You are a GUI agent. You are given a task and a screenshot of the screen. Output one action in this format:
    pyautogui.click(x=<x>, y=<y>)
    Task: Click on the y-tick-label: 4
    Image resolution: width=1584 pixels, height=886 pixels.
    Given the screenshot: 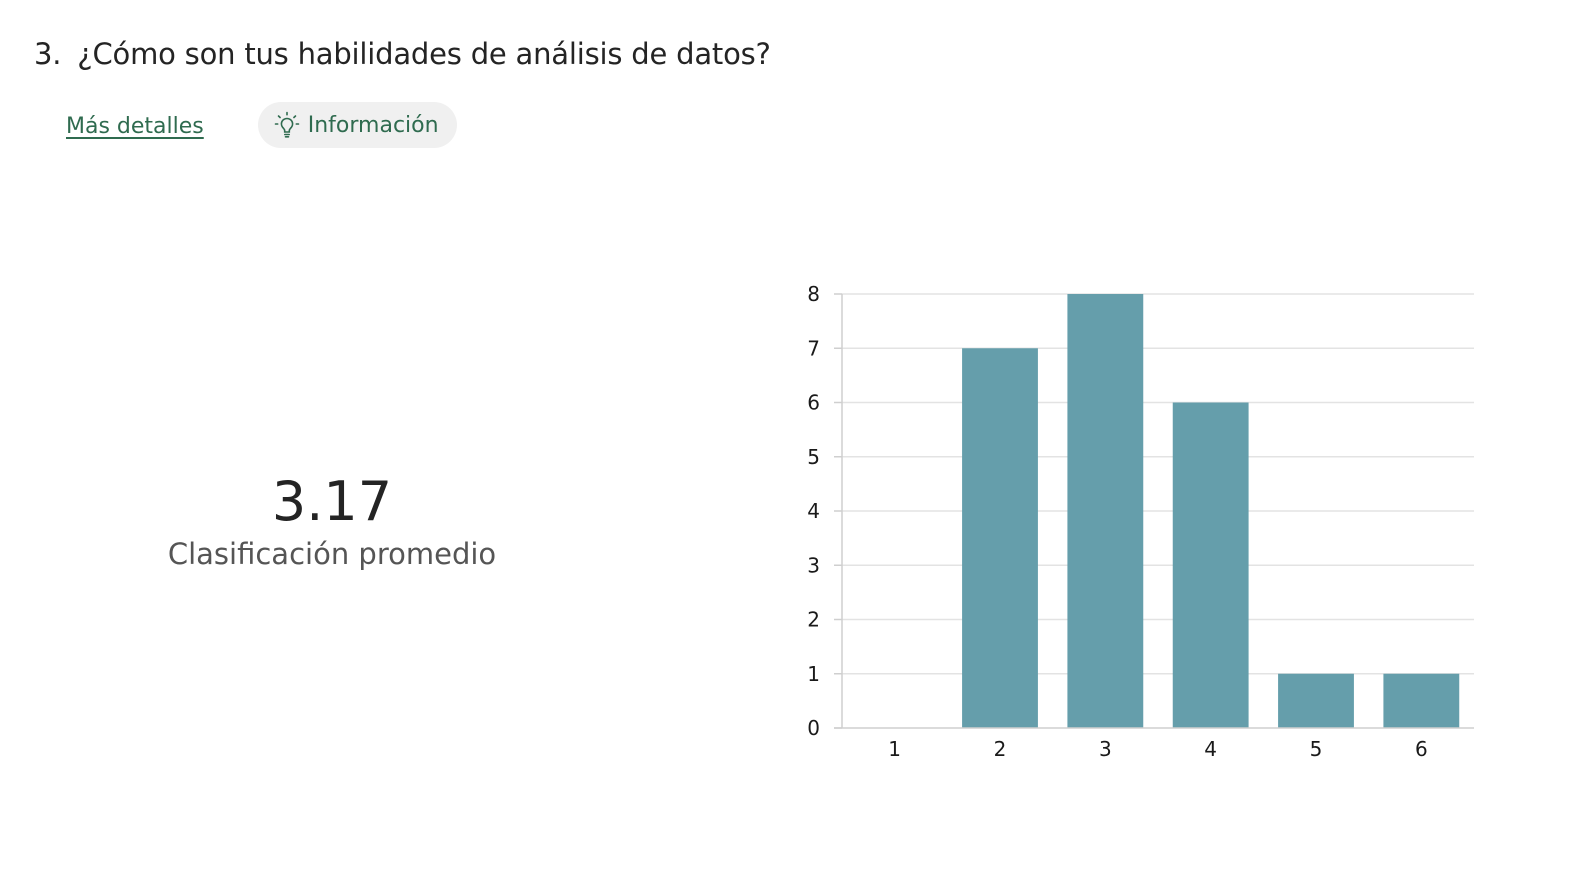 What is the action you would take?
    pyautogui.click(x=813, y=511)
    